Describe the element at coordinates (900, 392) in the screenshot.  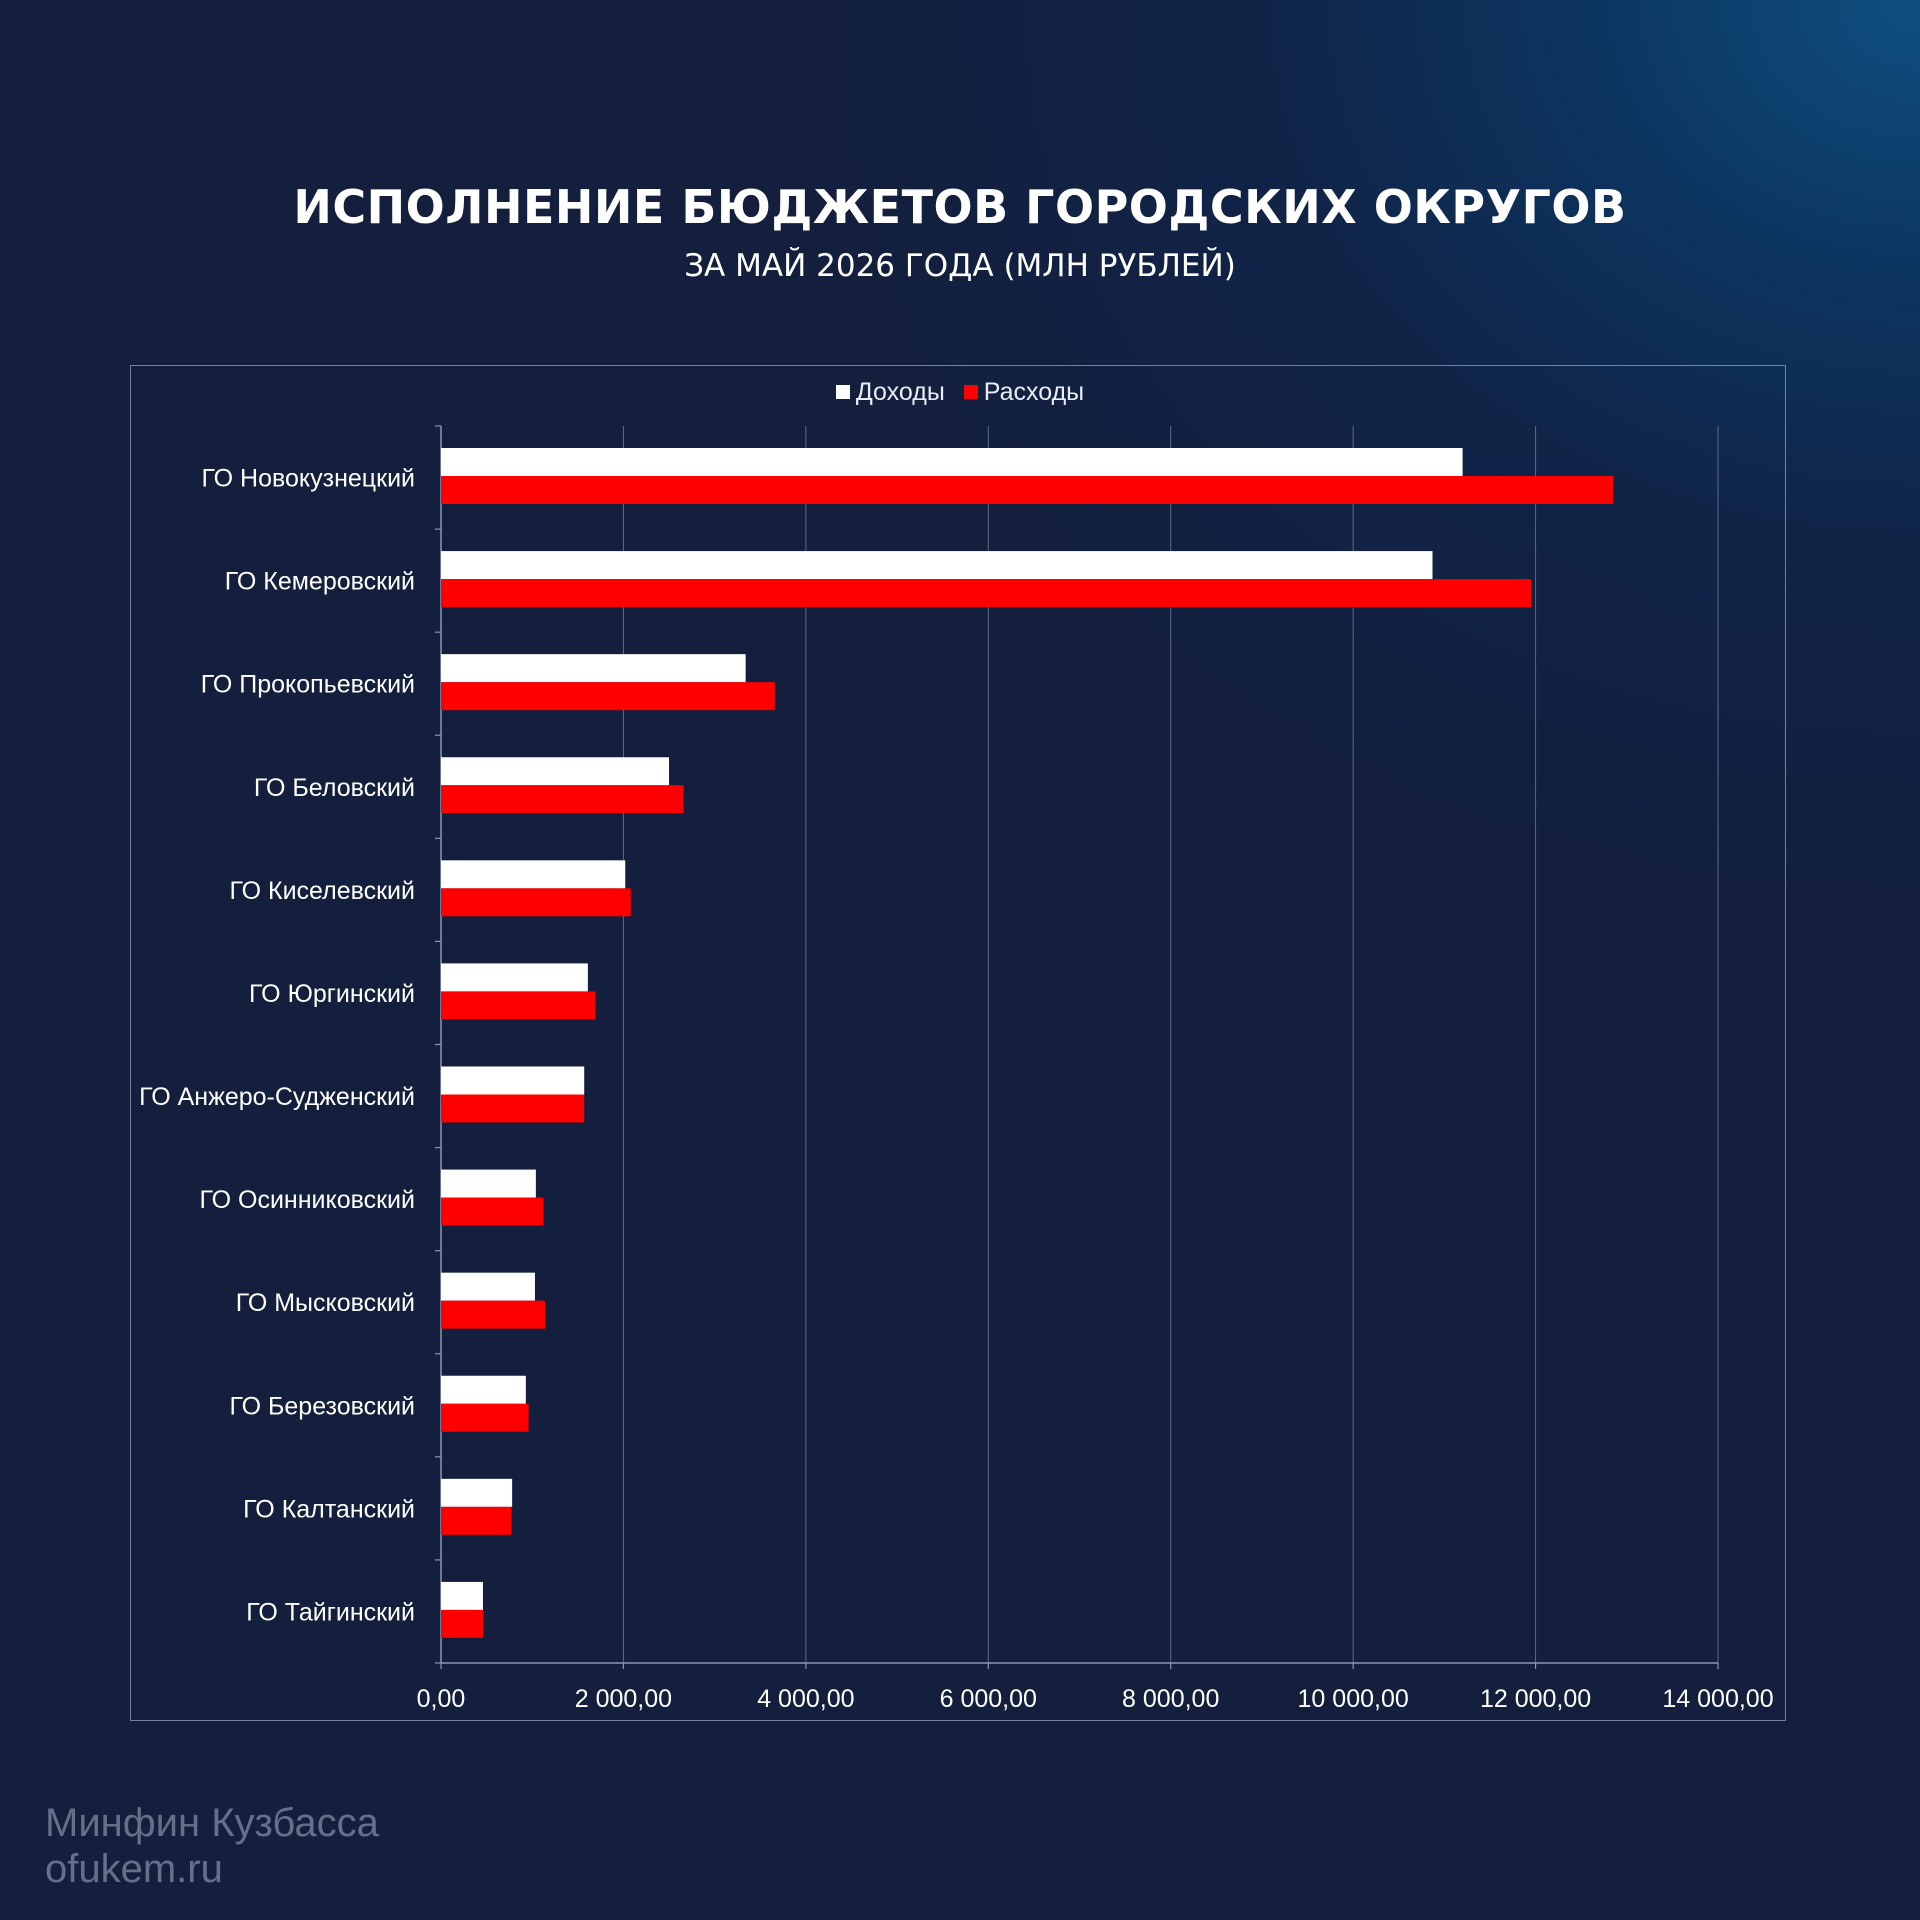
I see `legend-label-income: Доходы` at that location.